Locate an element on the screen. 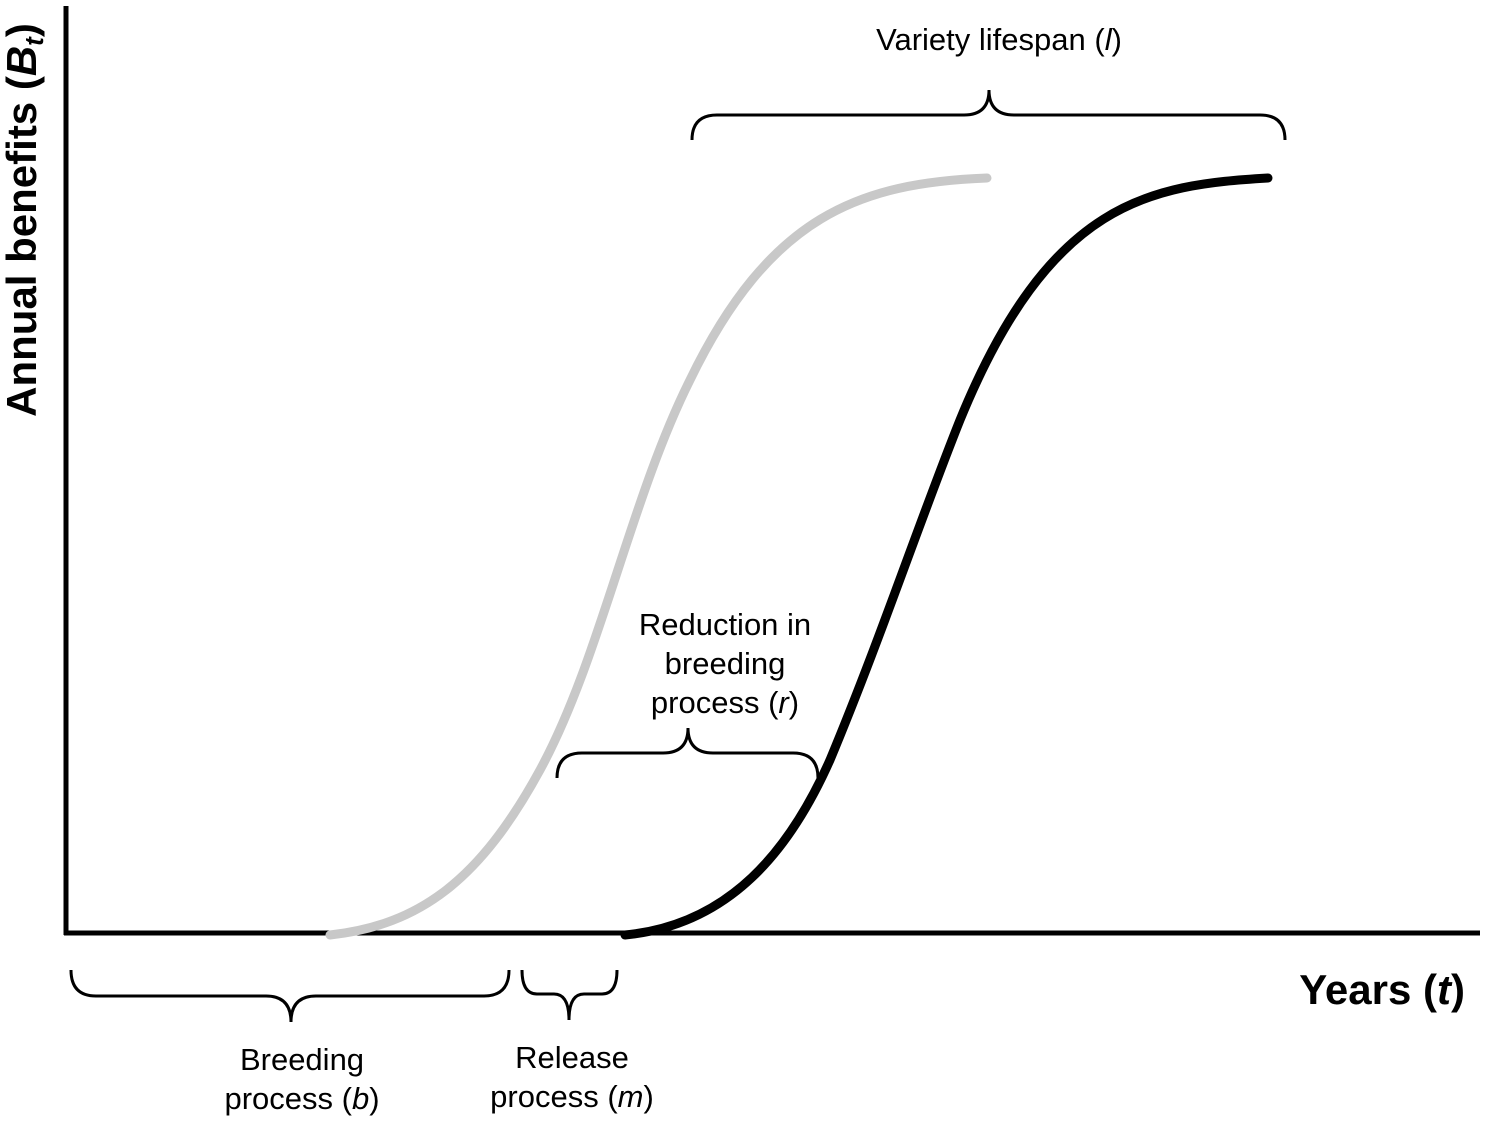  release-label-line-2: process (m) is located at coordinates (572, 1096).